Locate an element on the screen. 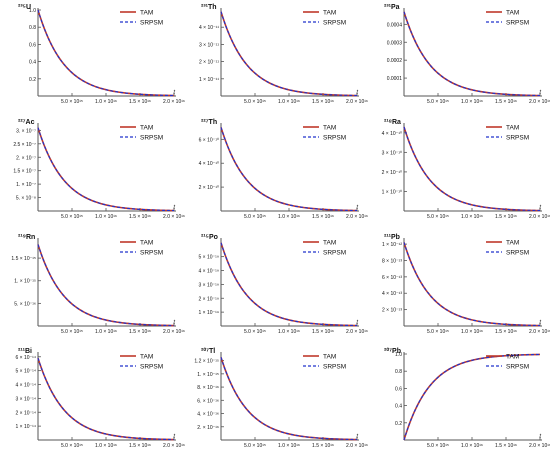  y-tick-label: 1.5 × 10⁻¹⁵ is located at coordinates (23, 259).